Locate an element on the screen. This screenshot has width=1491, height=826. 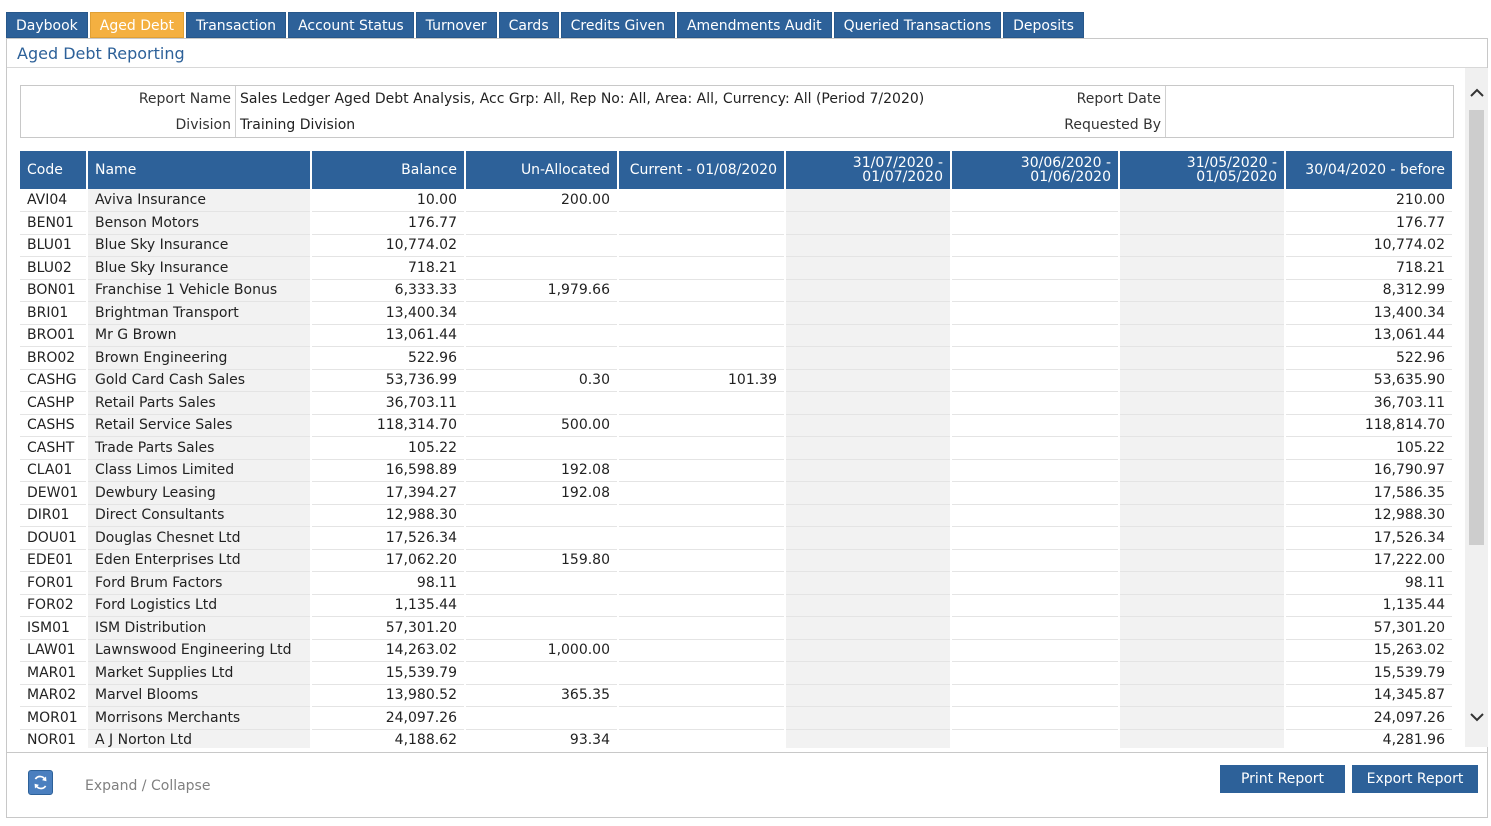
tab-queried-transactions: Queried Transactions is located at coordinates (917, 25).